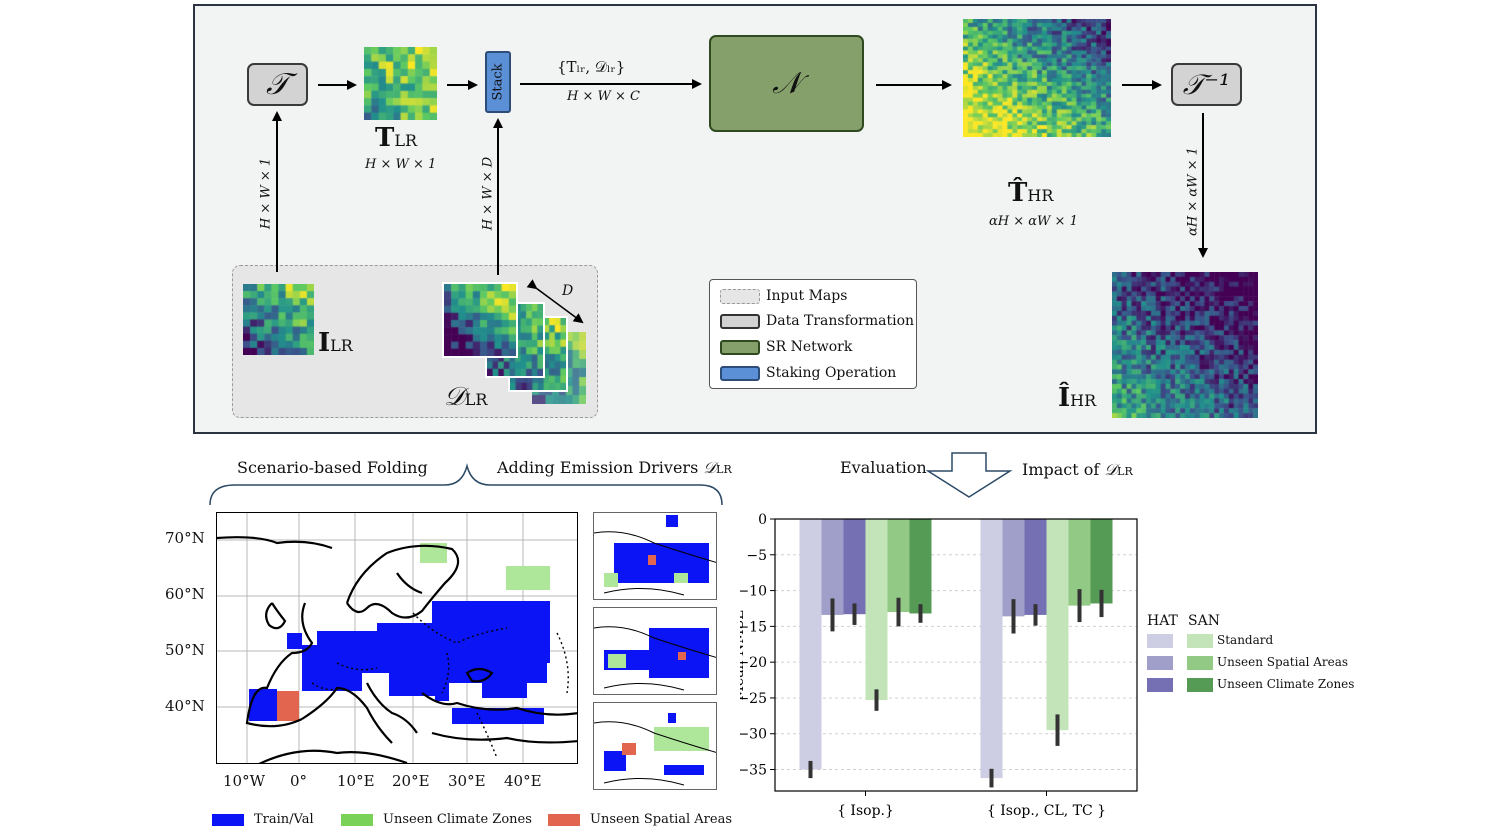 This screenshot has width=1490, height=838. Describe the element at coordinates (817, 321) in the screenshot. I see `legend-data-transformation: Data Transformation` at that location.